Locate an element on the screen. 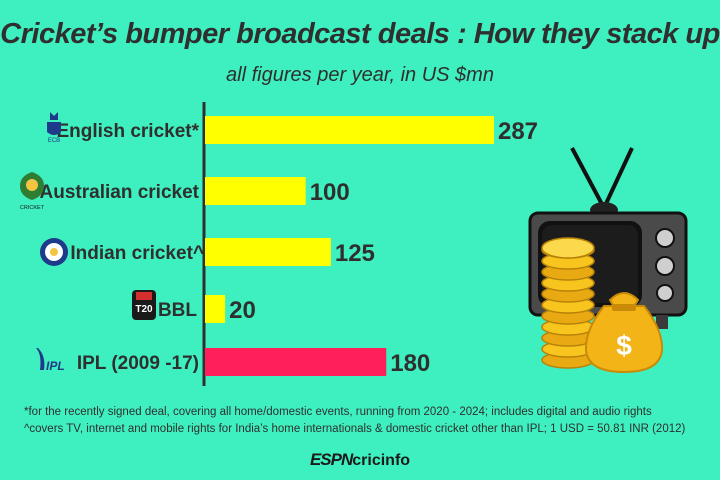  espncricinfo-logo: ESPNcricinfo is located at coordinates (360, 460).